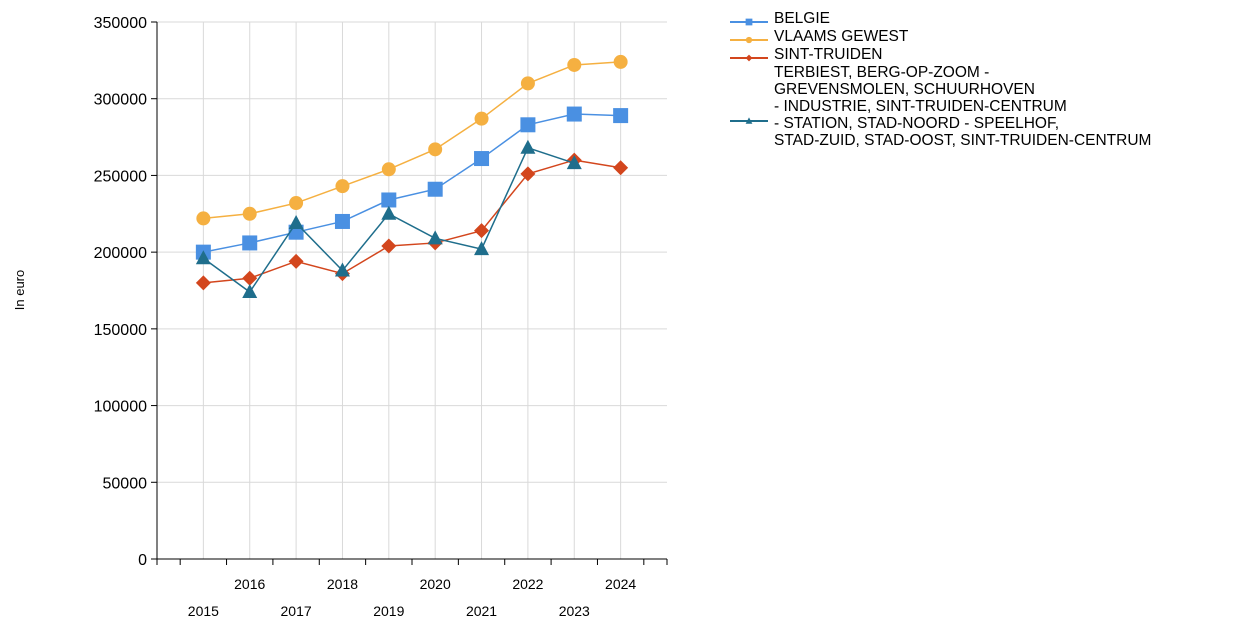  Describe the element at coordinates (388, 611) in the screenshot. I see `x-tick-label: 2019` at that location.